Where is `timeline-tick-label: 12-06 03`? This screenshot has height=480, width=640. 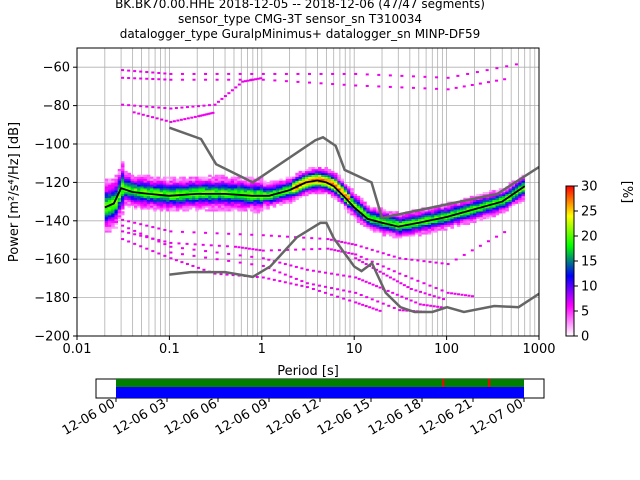
timeline-tick-label: 12-06 03 is located at coordinates (140, 417).